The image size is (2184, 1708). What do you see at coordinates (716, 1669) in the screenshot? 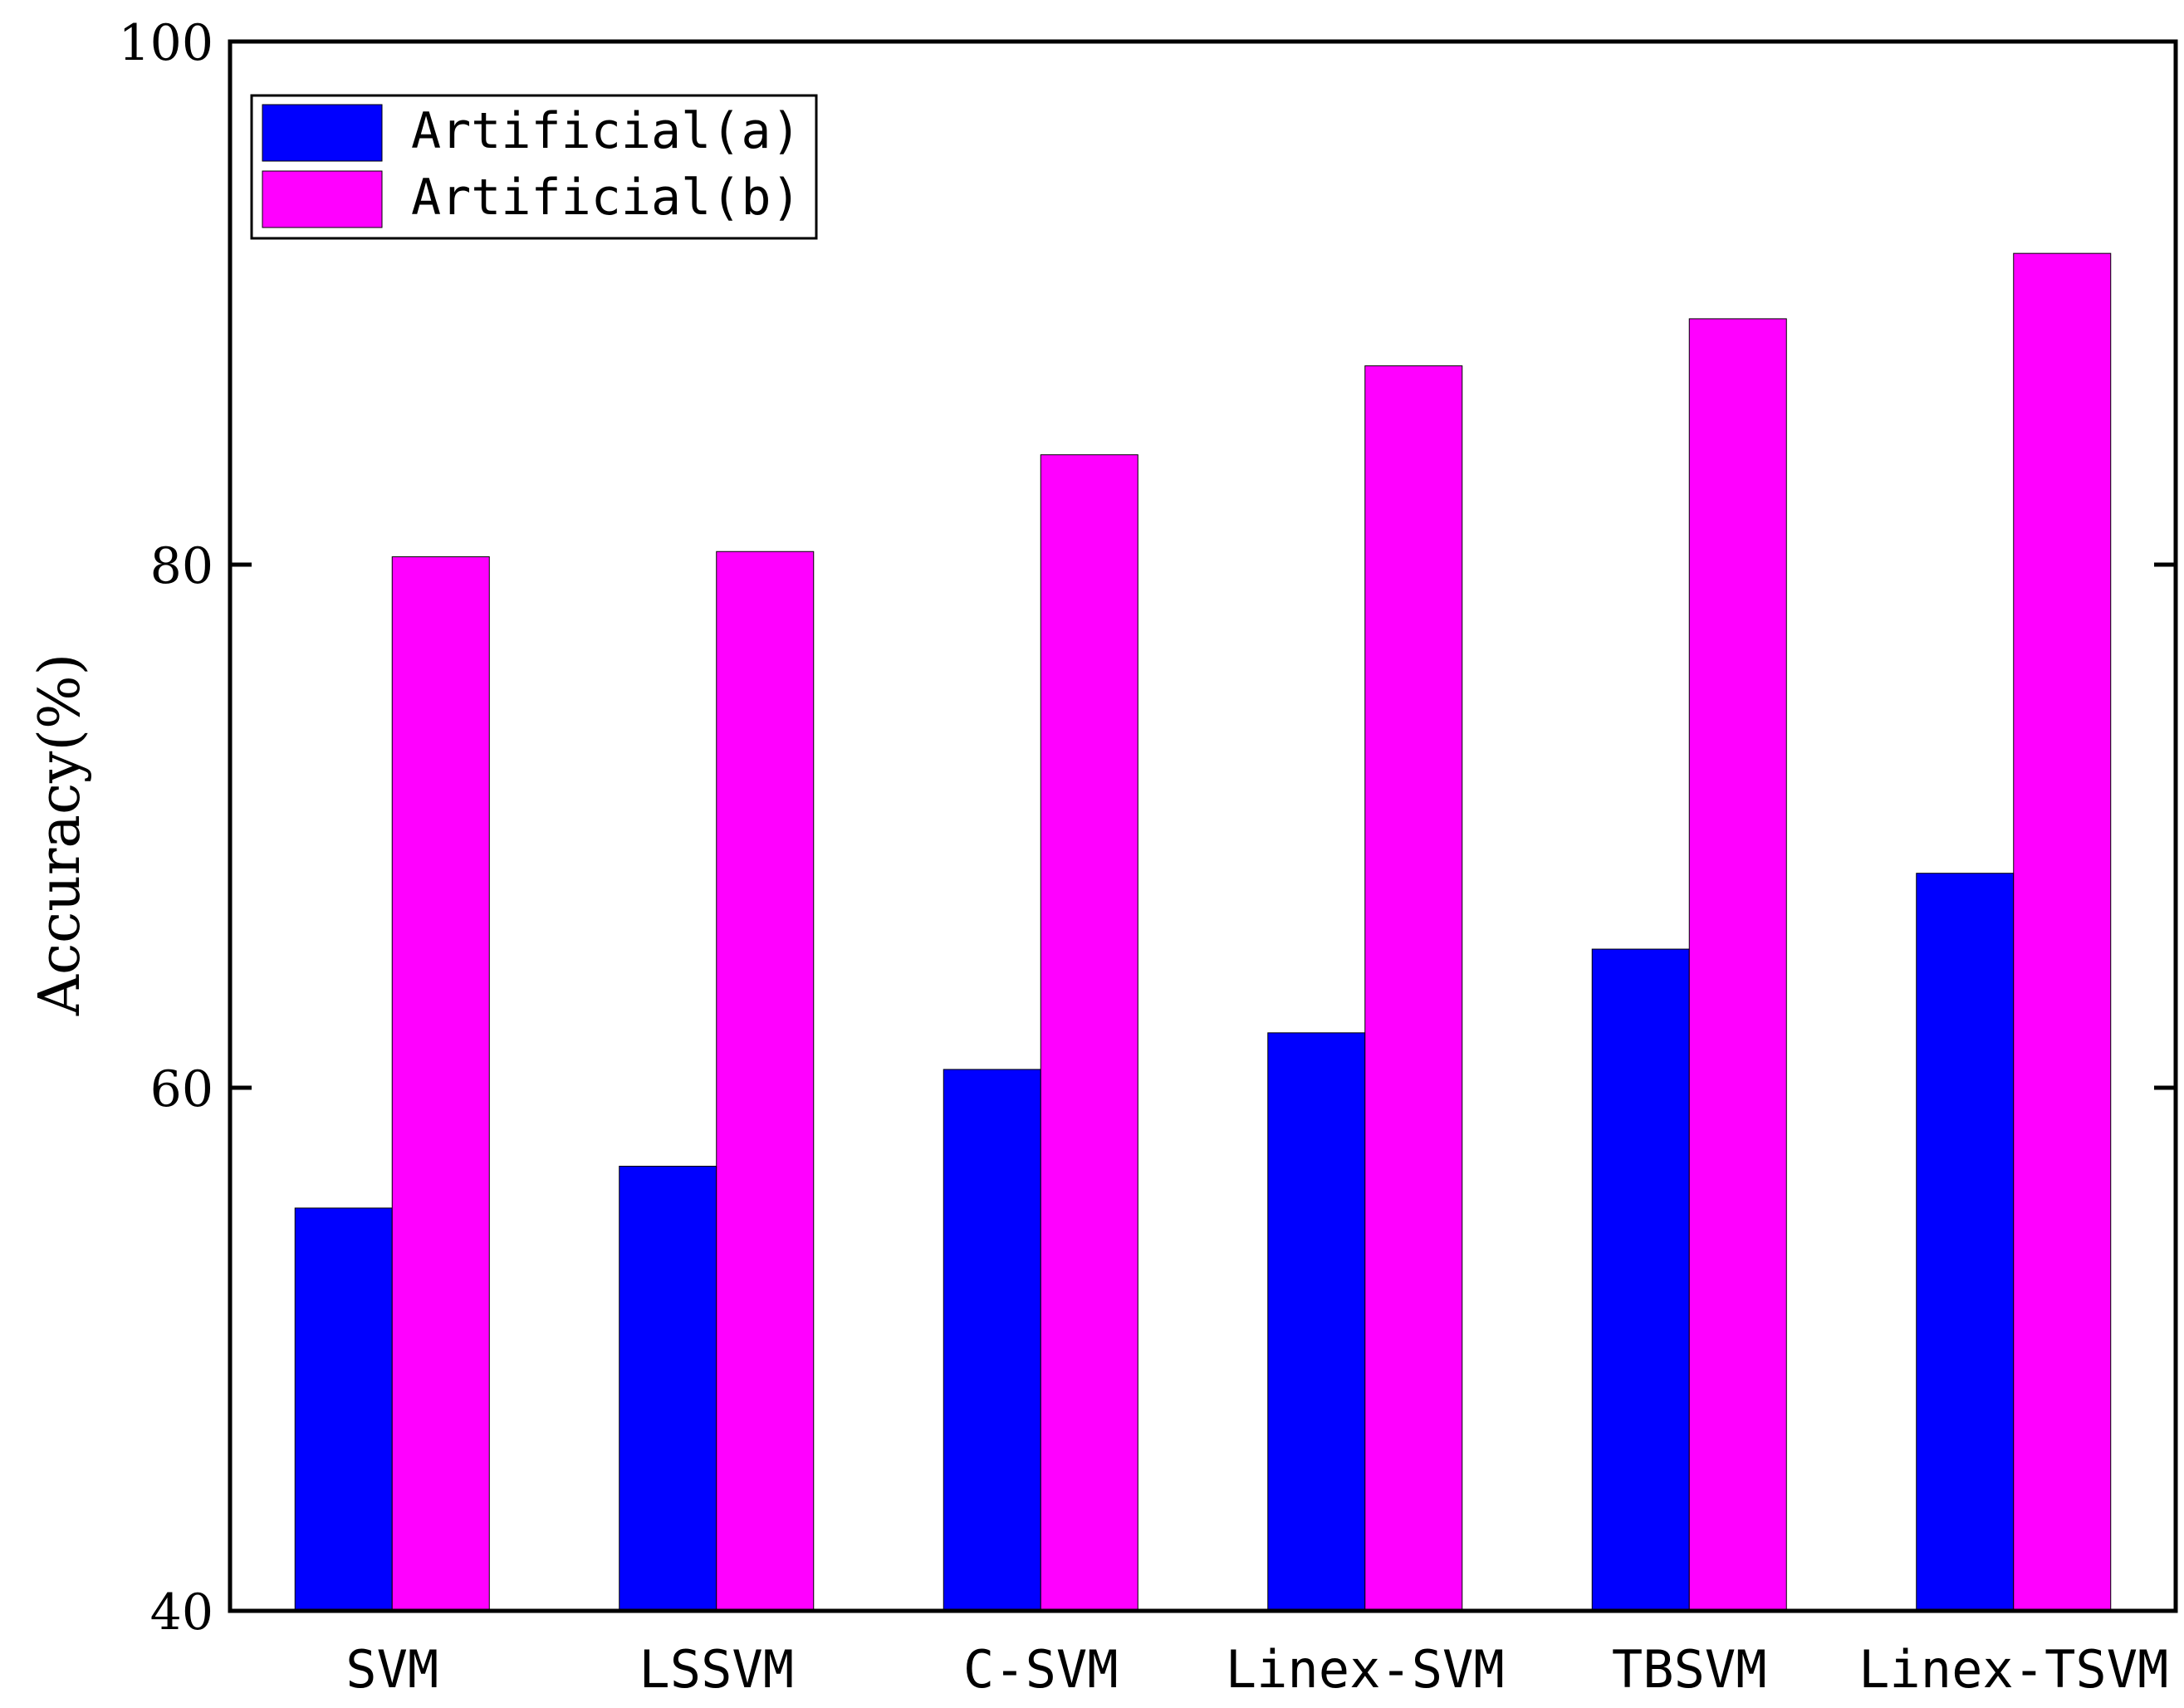
I see `x-tick-label: LSSVM` at bounding box center [716, 1669].